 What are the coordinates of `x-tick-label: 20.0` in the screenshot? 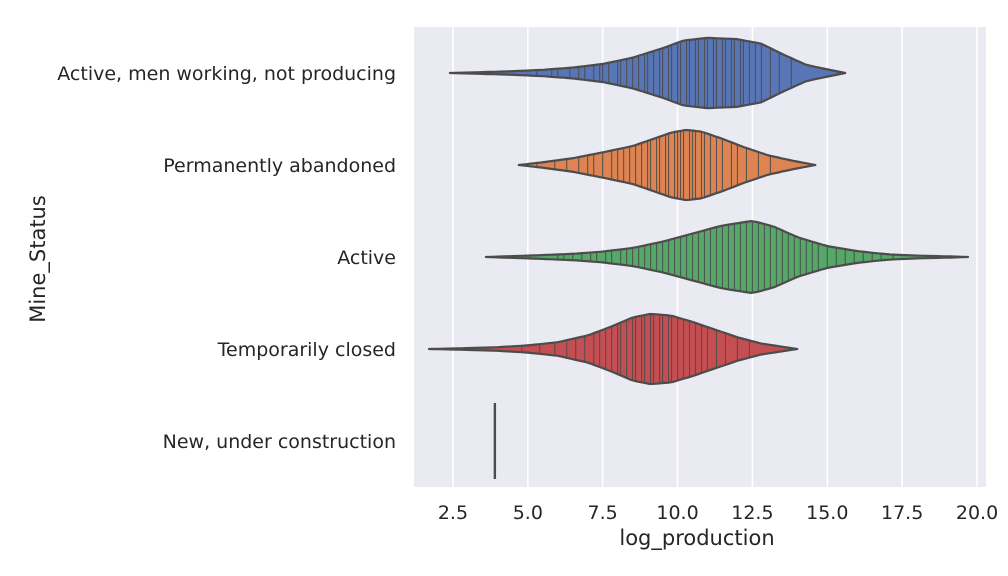 It's located at (977, 513).